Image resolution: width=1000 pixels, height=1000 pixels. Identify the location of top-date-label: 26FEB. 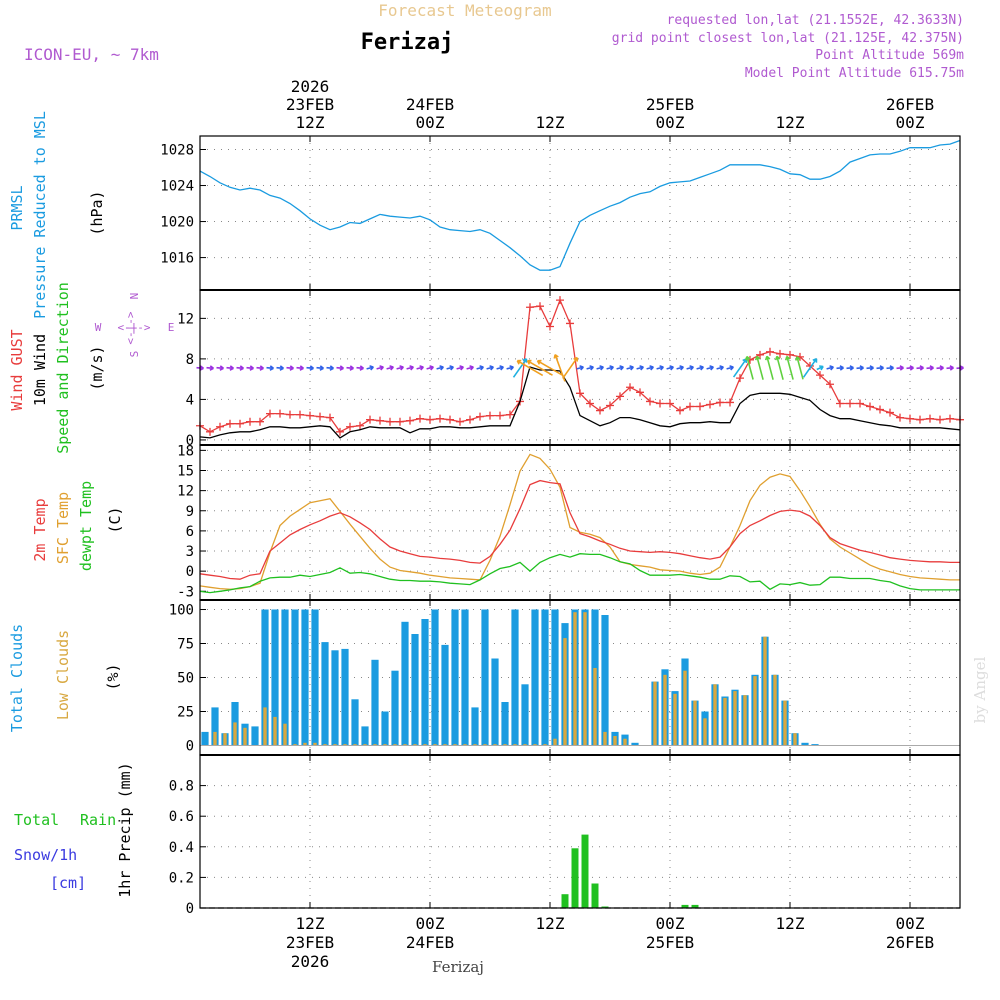
(910, 104).